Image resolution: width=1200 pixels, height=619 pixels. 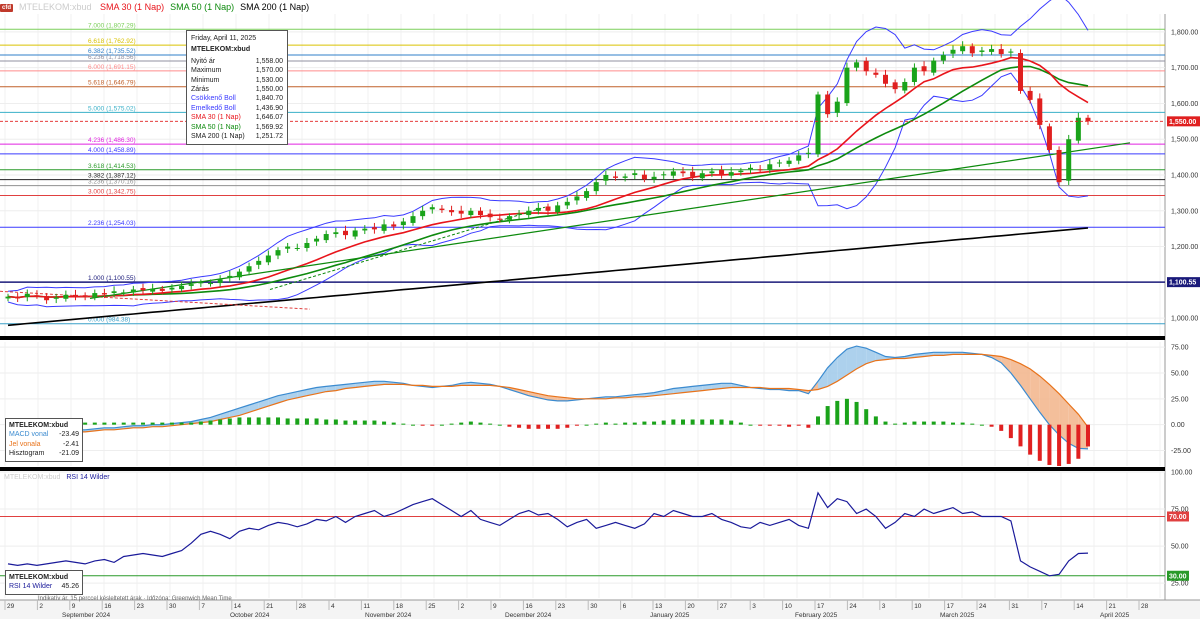 I want to click on ohlc-row: Maximum 1,570.00, so click(x=237, y=70).